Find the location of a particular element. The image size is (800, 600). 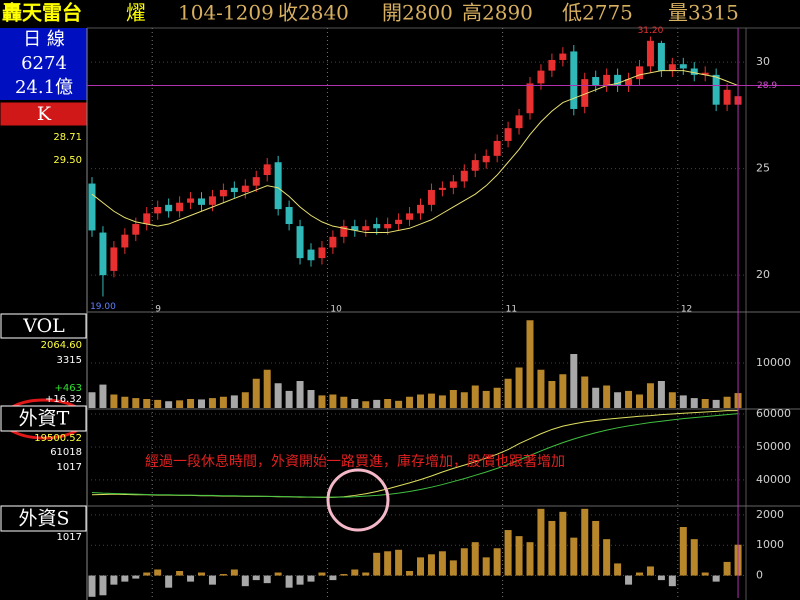

readout: 29.50 is located at coordinates (67, 160).